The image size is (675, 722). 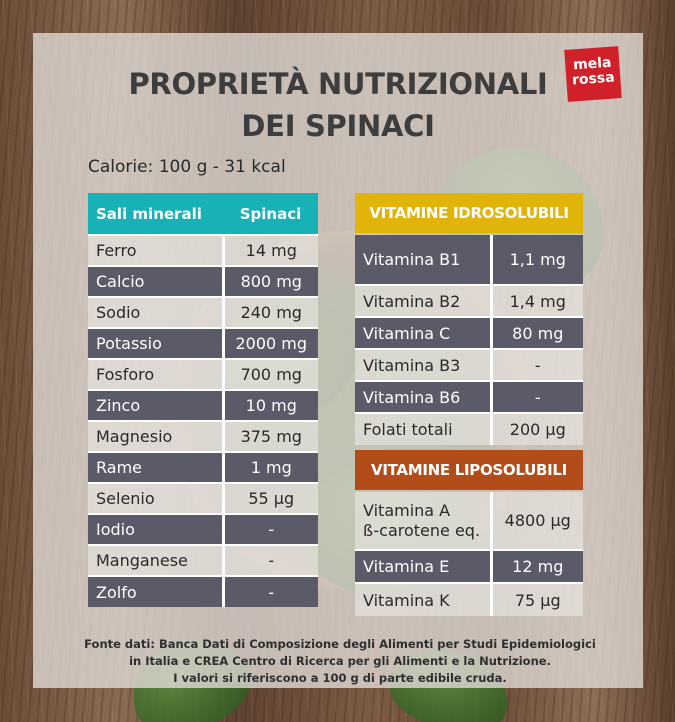 What do you see at coordinates (155, 436) in the screenshot?
I see `mineral-name: Magnesio` at bounding box center [155, 436].